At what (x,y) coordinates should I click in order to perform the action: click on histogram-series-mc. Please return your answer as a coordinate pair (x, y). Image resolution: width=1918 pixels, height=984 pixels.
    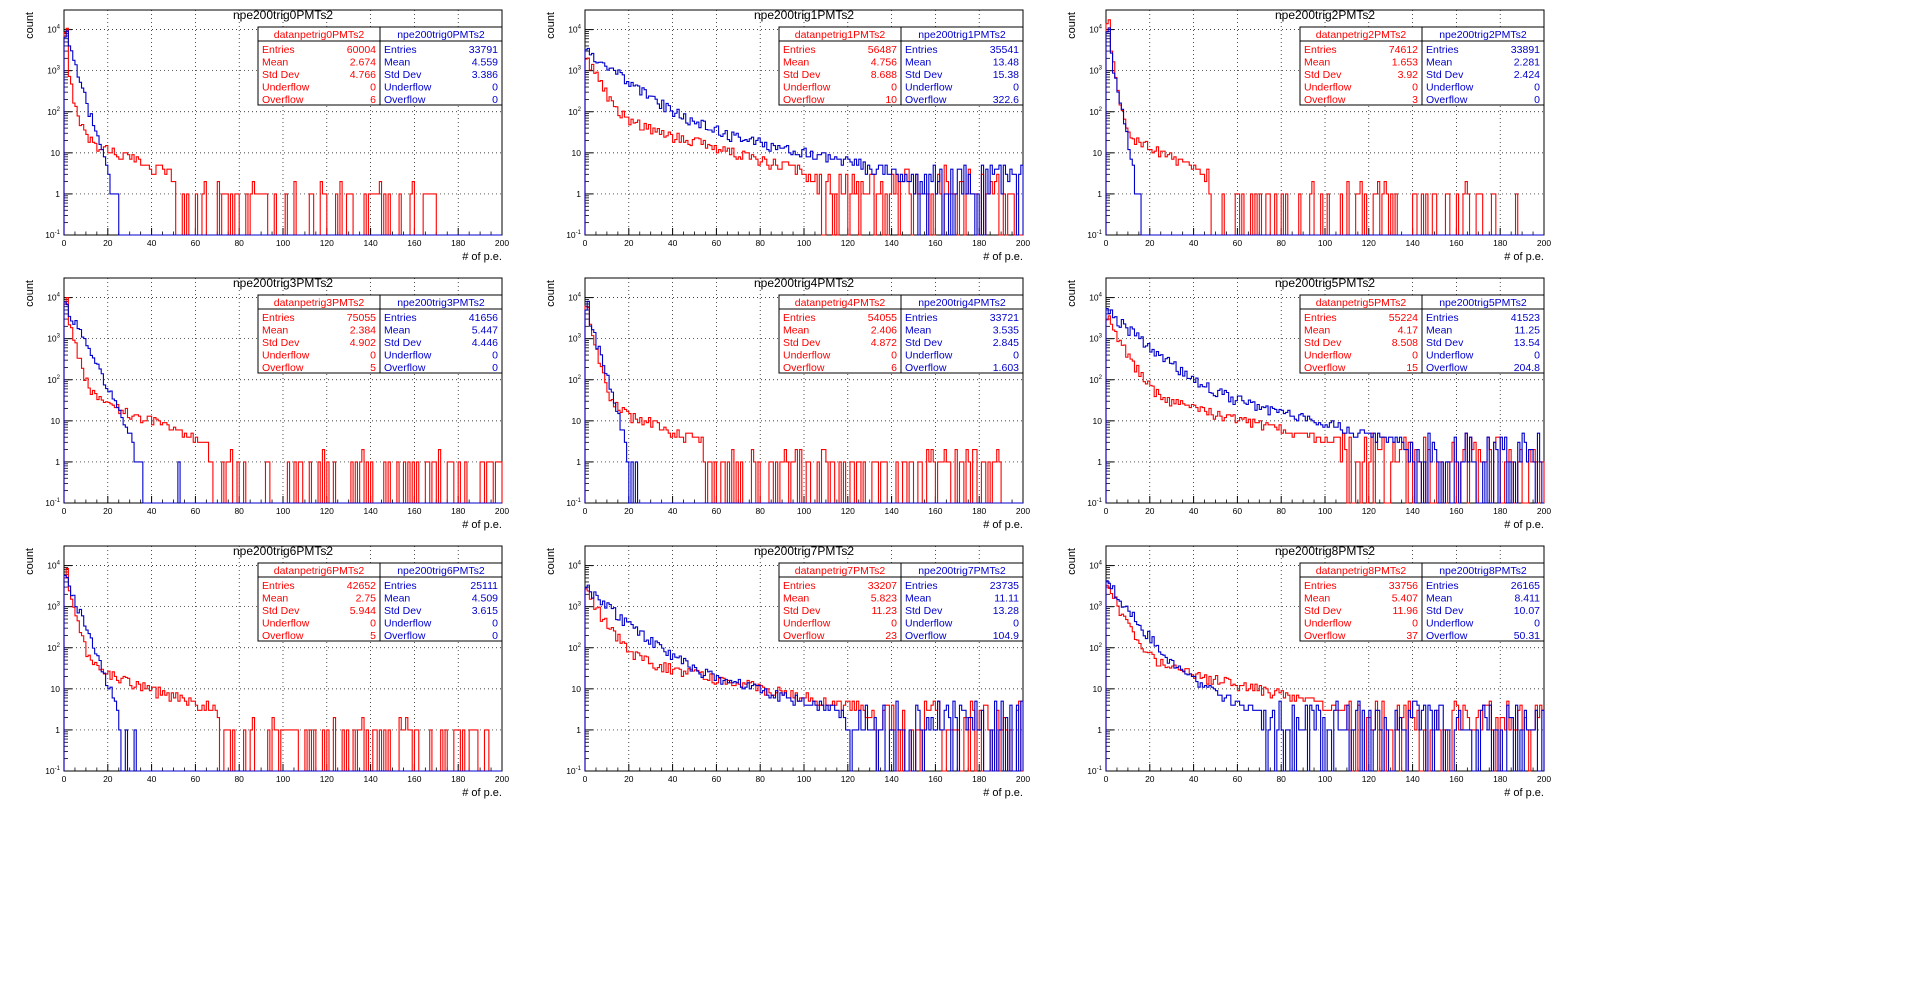
    Looking at the image, I should click on (803, 402).